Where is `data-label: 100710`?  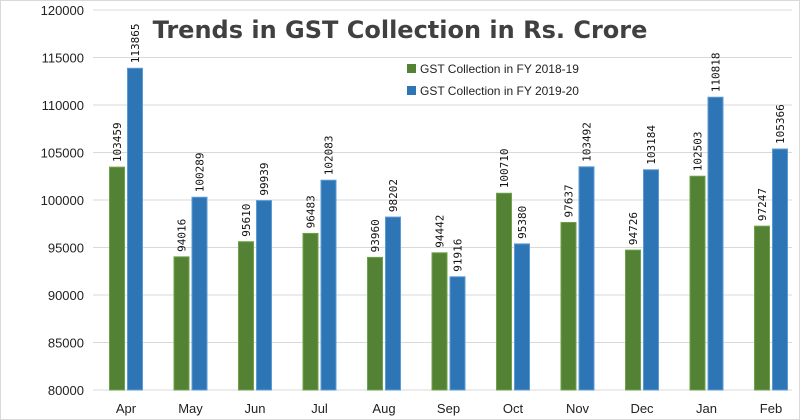 data-label: 100710 is located at coordinates (504, 169).